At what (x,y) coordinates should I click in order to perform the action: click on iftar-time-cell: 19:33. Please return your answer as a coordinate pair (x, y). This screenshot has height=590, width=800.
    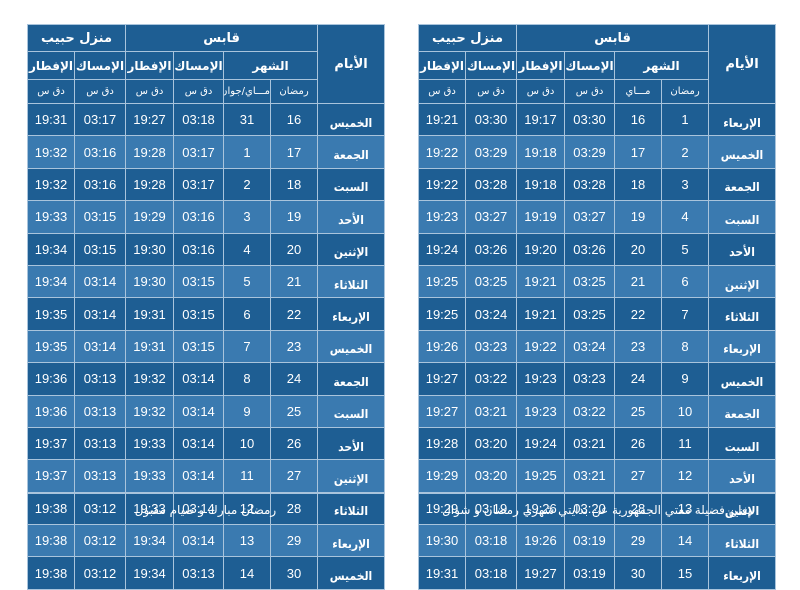
    Looking at the image, I should click on (149, 443).